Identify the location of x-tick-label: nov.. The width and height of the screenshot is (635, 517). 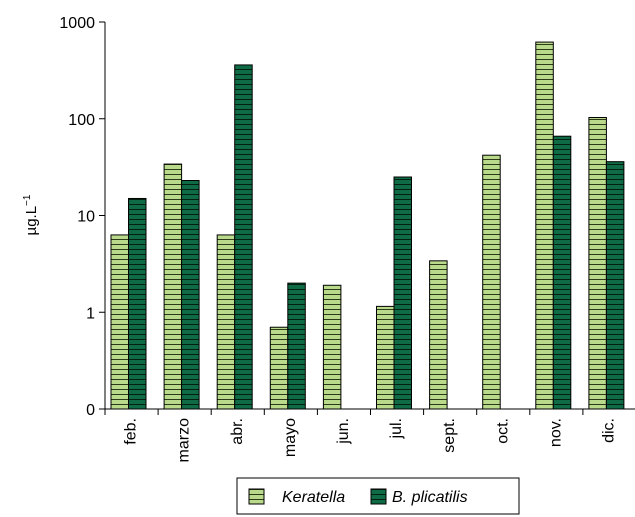
(555, 432).